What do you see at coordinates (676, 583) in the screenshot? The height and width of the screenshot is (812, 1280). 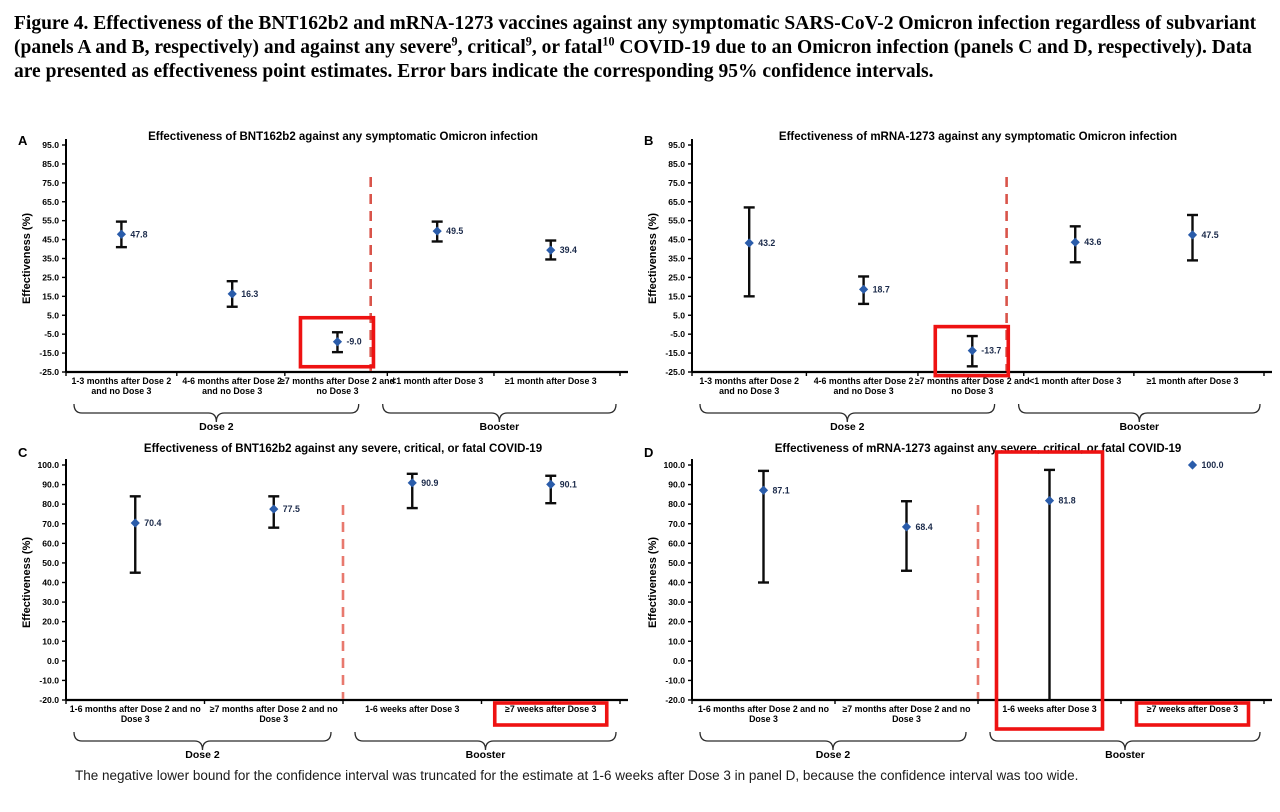 I see `y-tick-label: 40.0` at bounding box center [676, 583].